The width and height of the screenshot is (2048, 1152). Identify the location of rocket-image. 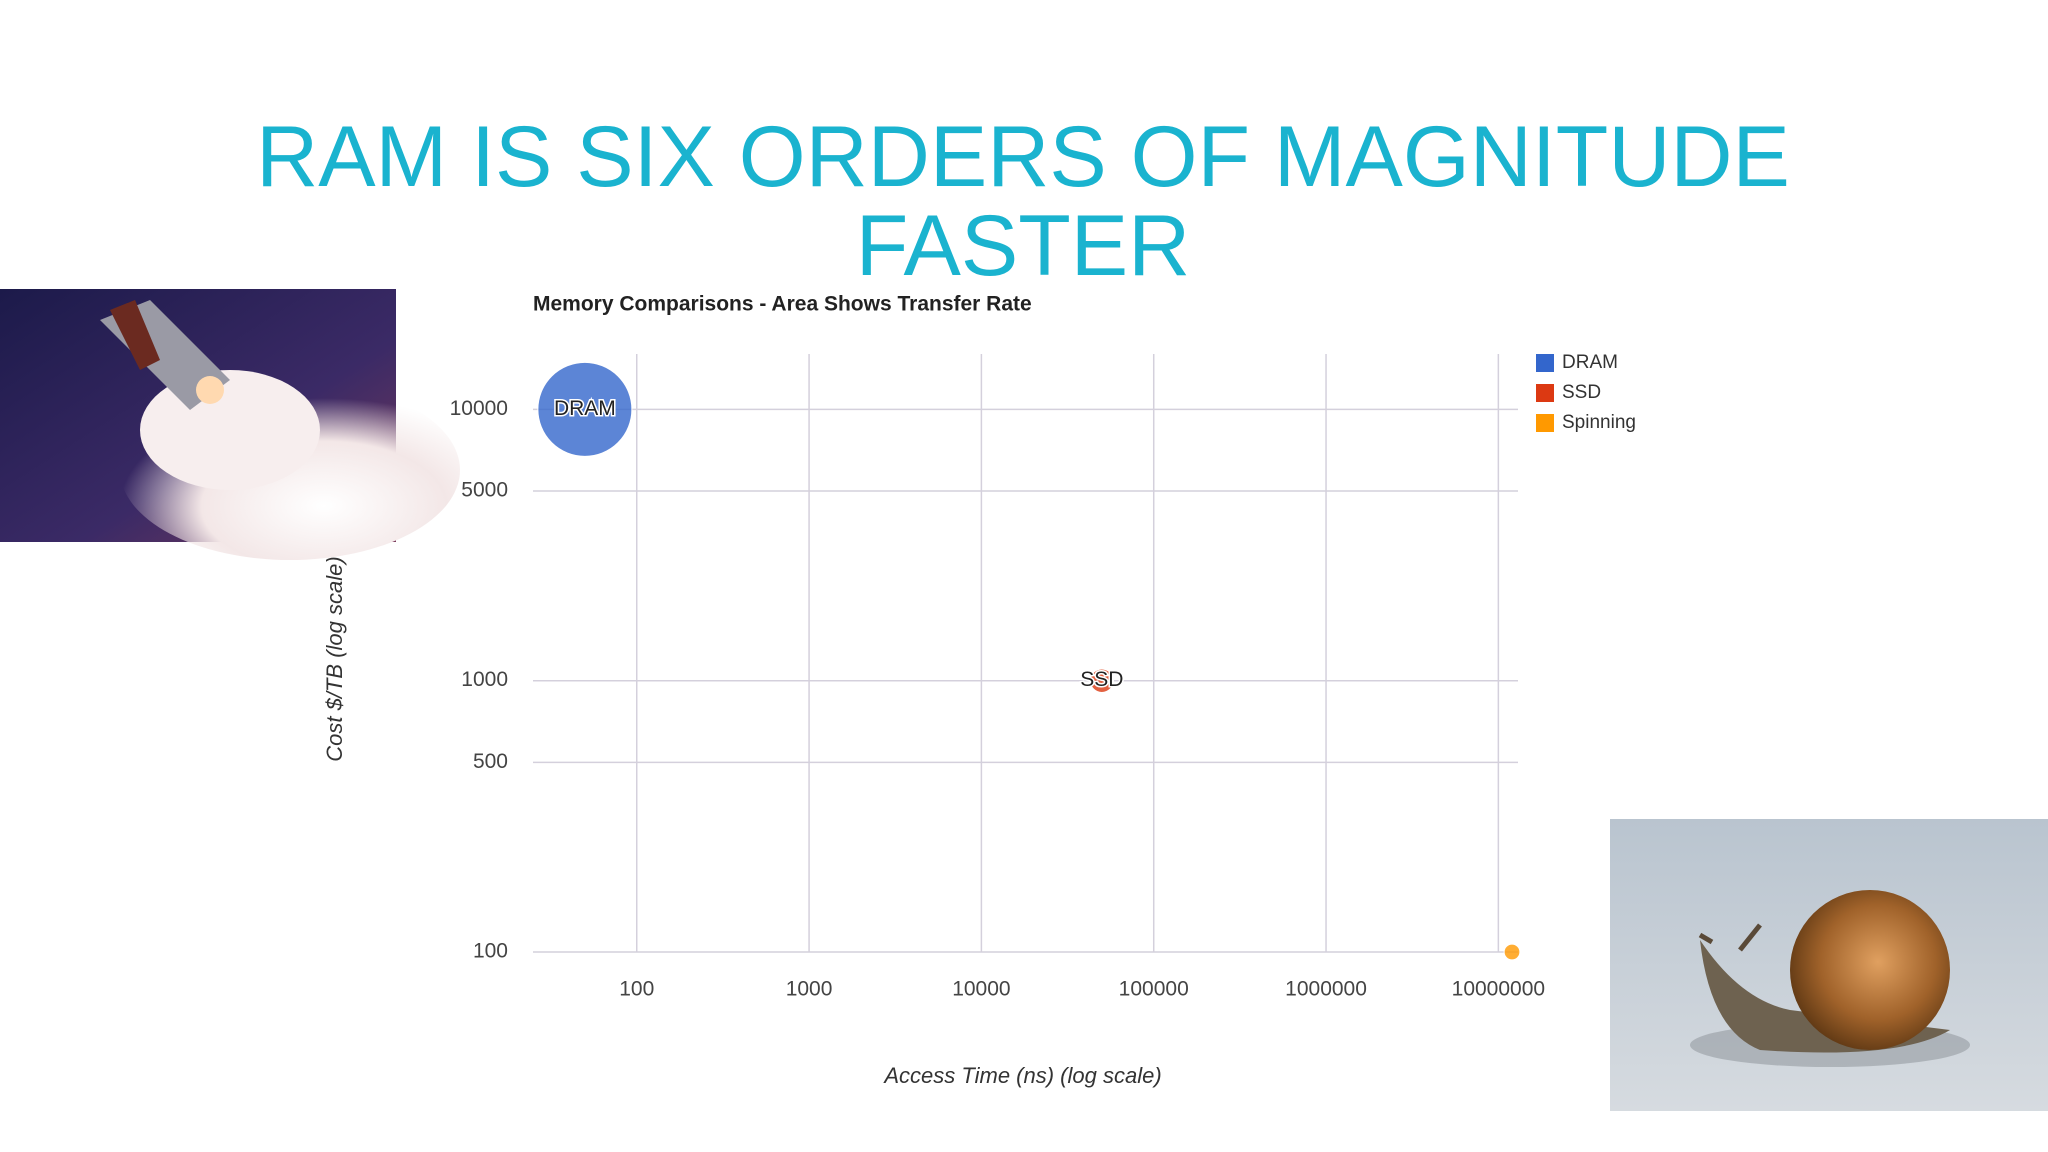
(230, 424).